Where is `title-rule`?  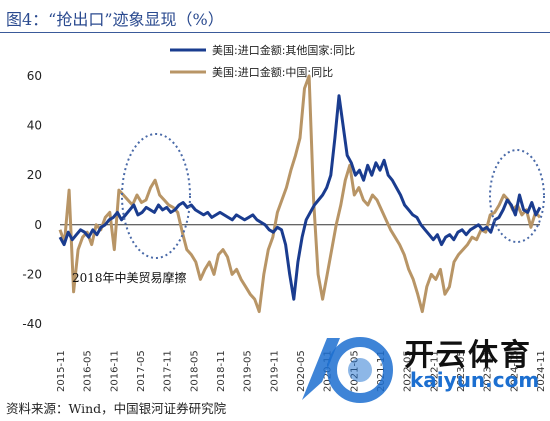 title-rule is located at coordinates (275, 32).